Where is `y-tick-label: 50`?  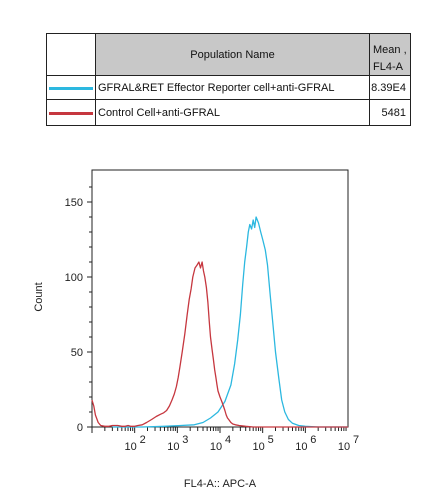
y-tick-label: 50 is located at coordinates (77, 353).